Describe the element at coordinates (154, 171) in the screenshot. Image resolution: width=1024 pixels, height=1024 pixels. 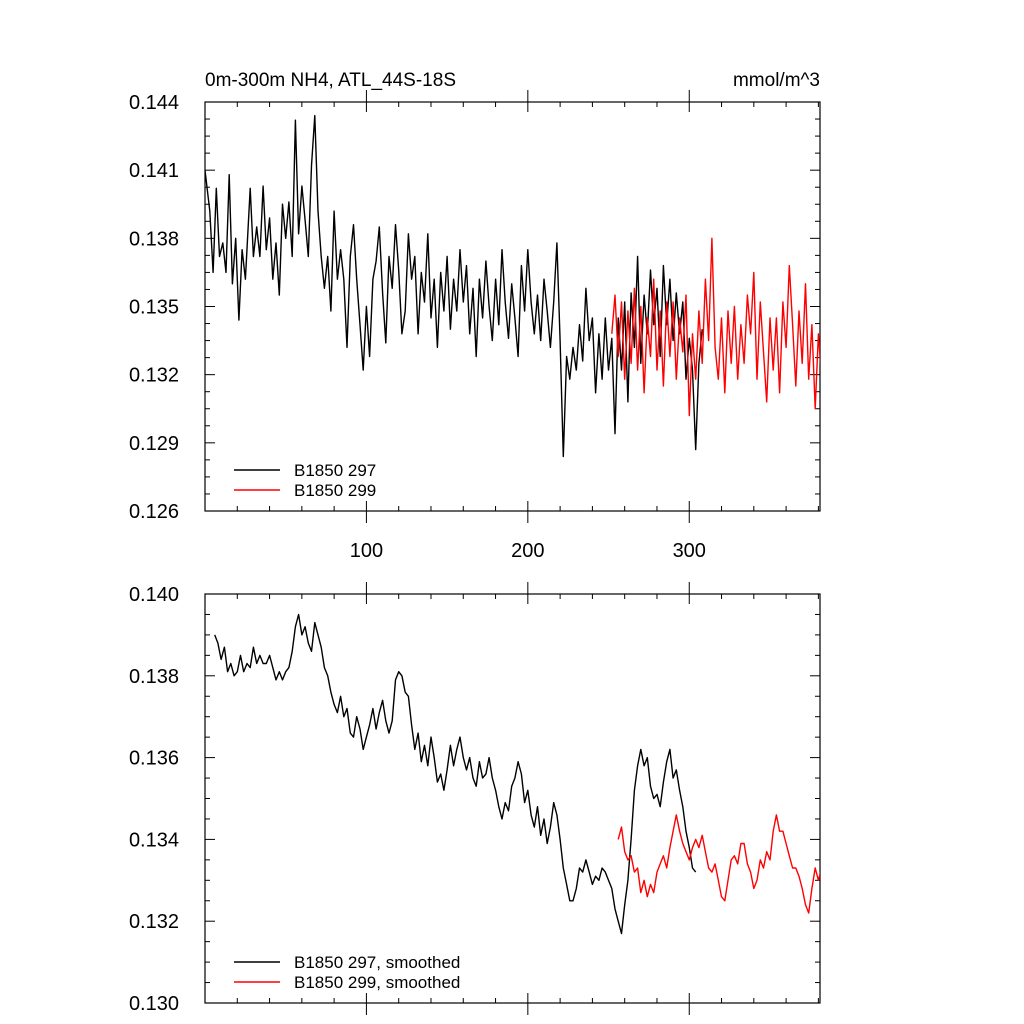
I see `chart-top-ytick-label: 0.141` at that location.